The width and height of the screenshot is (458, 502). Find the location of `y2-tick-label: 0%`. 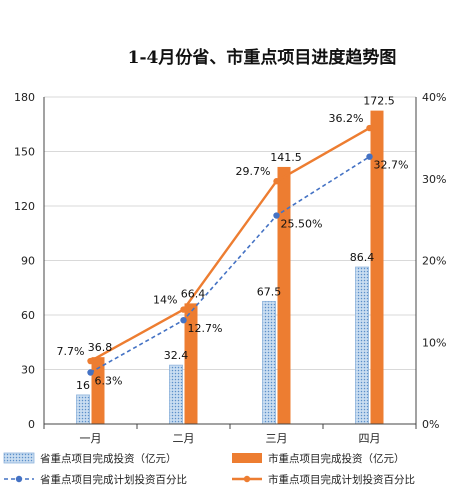

y2-tick-label: 0% is located at coordinates (430, 424).